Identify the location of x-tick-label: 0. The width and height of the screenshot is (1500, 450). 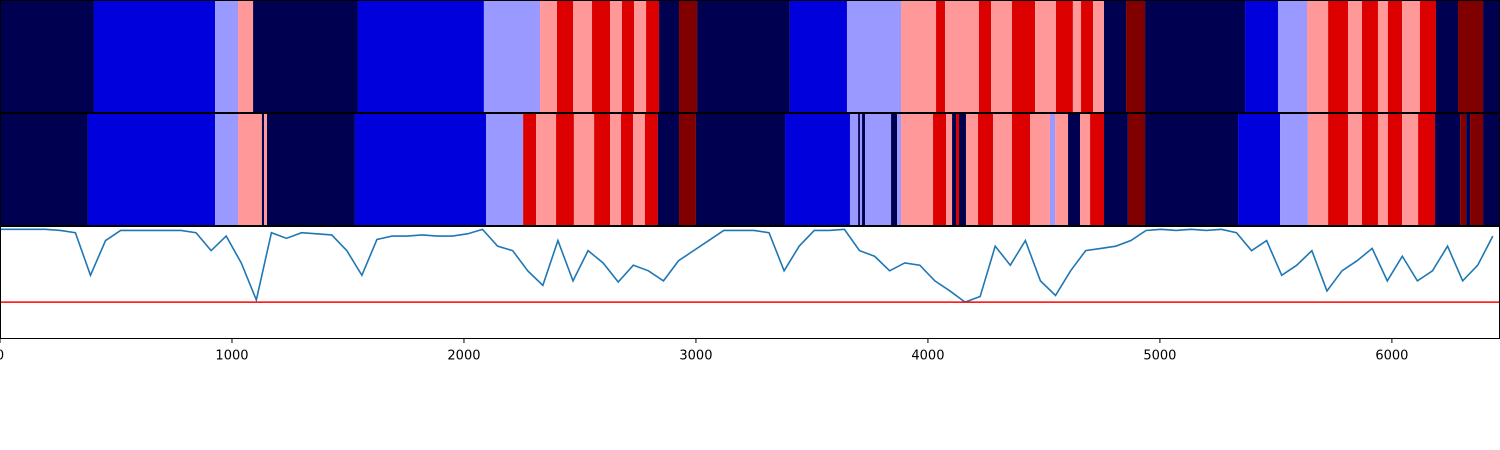
(2, 356).